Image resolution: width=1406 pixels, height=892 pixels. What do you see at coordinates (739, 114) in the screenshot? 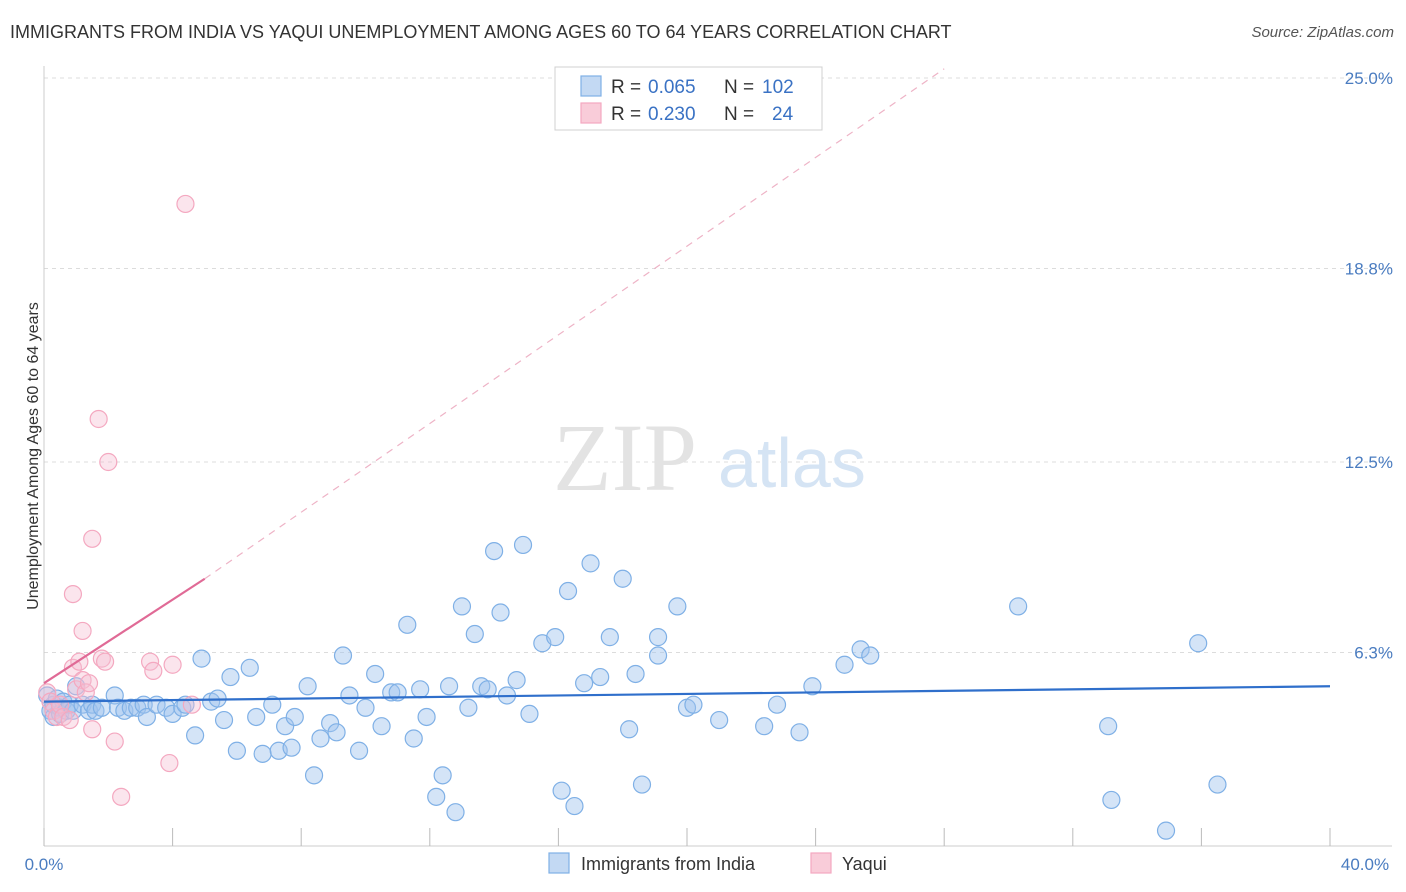
I see `legend-n-label-yaqui: N =` at bounding box center [739, 114].